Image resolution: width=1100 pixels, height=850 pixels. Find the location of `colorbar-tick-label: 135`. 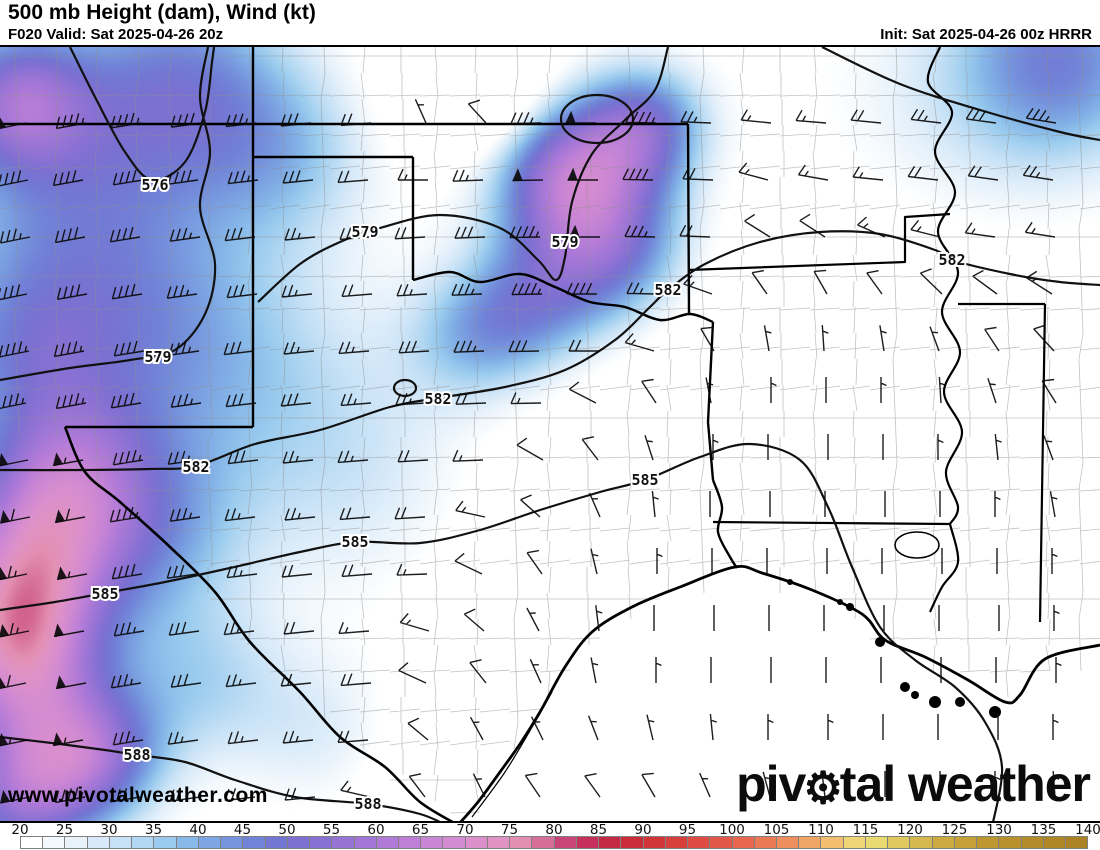

colorbar-tick-label: 135 is located at coordinates (1043, 830).